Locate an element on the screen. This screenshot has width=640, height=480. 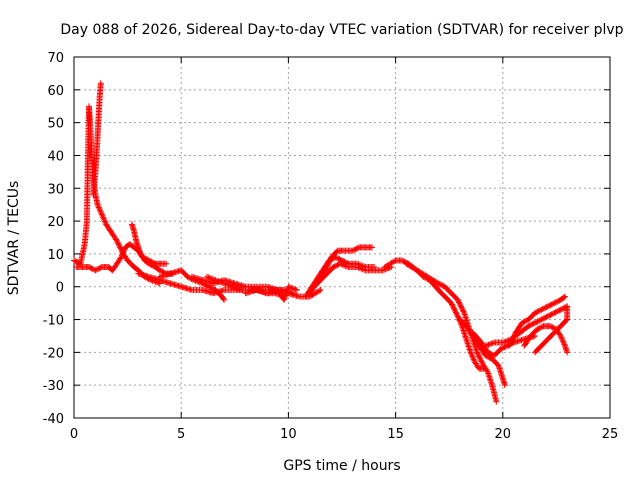
x-tick-label: 20 is located at coordinates (503, 434).